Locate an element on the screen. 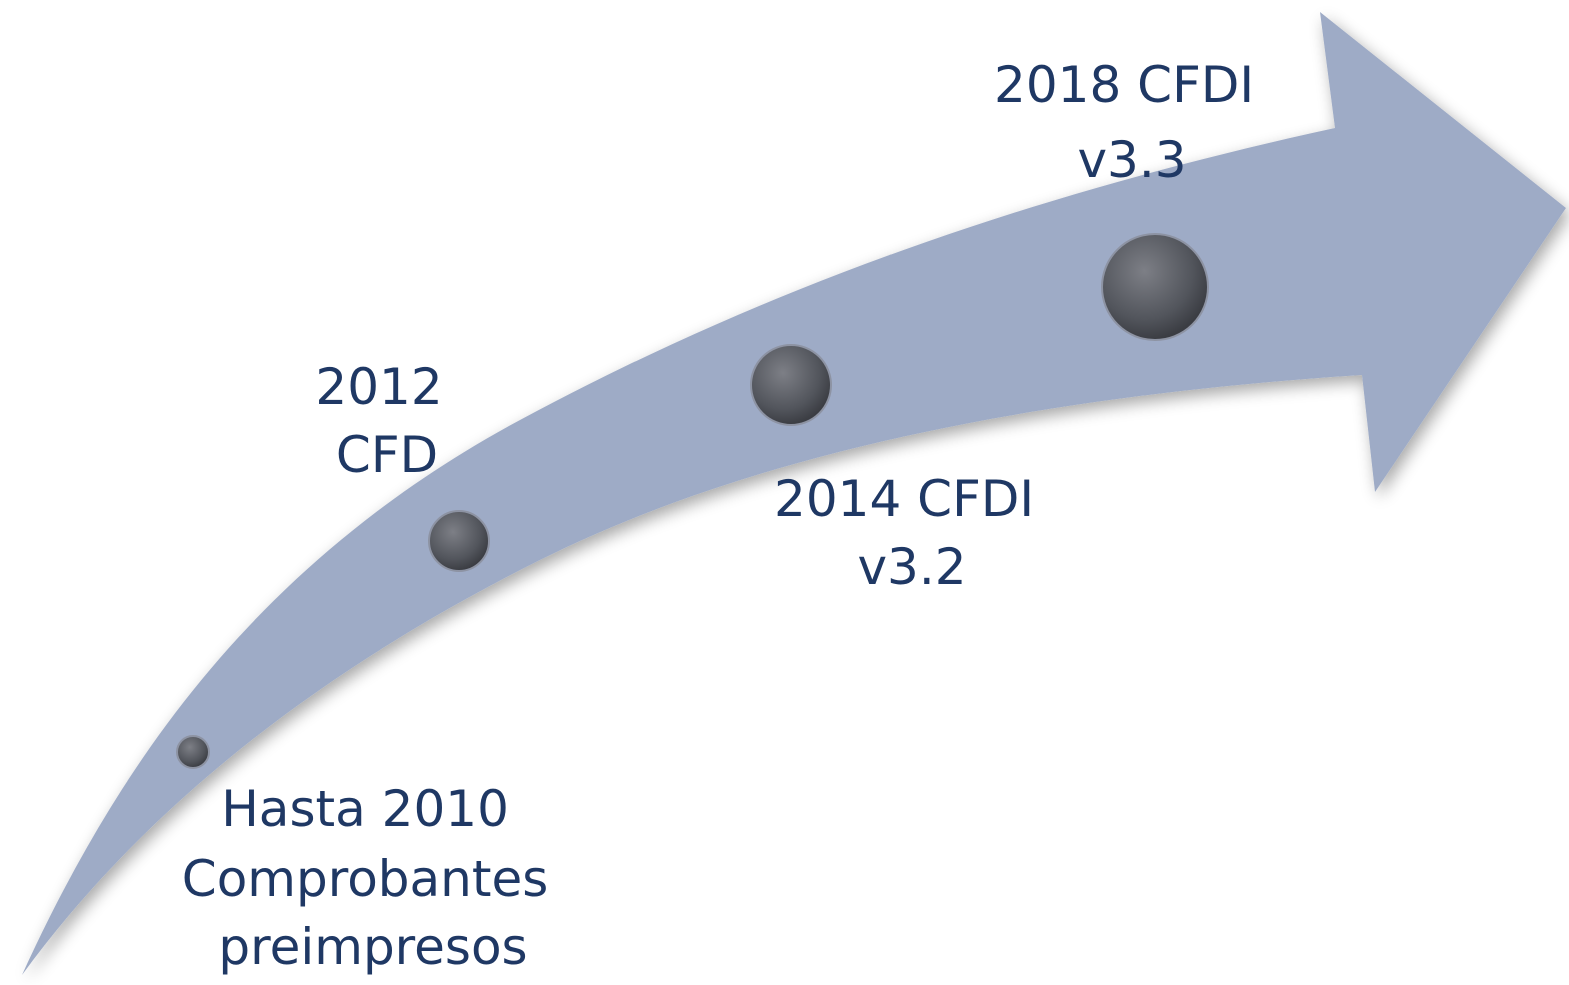  label-line: v3.3 is located at coordinates (1131, 160).